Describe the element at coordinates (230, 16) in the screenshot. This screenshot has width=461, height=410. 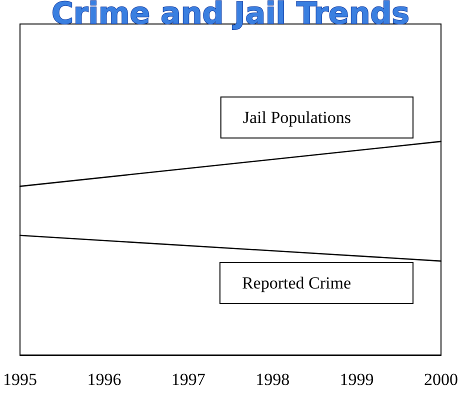
I see `chart-title: Crime and Jail Trends` at that location.